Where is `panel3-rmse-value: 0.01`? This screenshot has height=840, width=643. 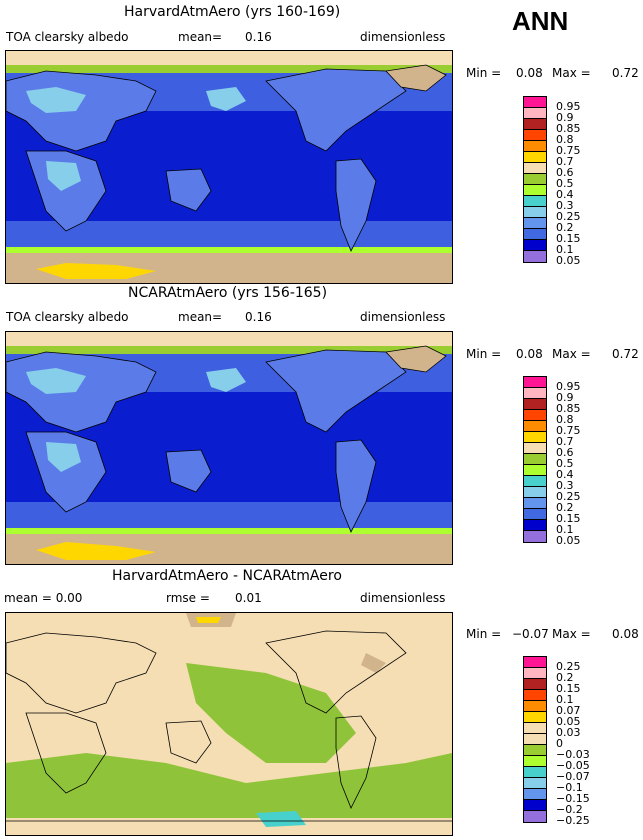
panel3-rmse-value: 0.01 is located at coordinates (248, 598).